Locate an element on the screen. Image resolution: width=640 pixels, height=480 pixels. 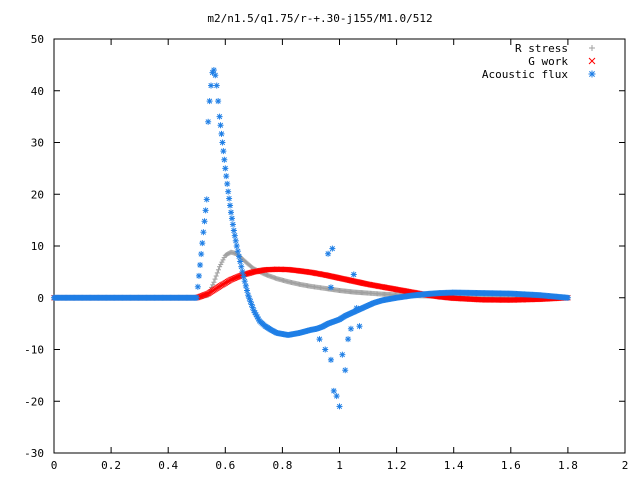
x-tick-label: 1 is located at coordinates (339, 465).